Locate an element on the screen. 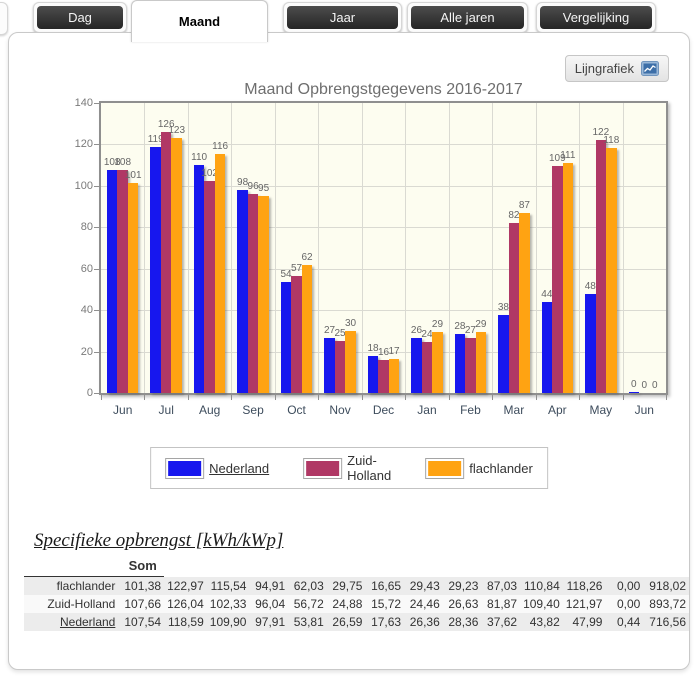  legend-label: flachlander is located at coordinates (501, 468).